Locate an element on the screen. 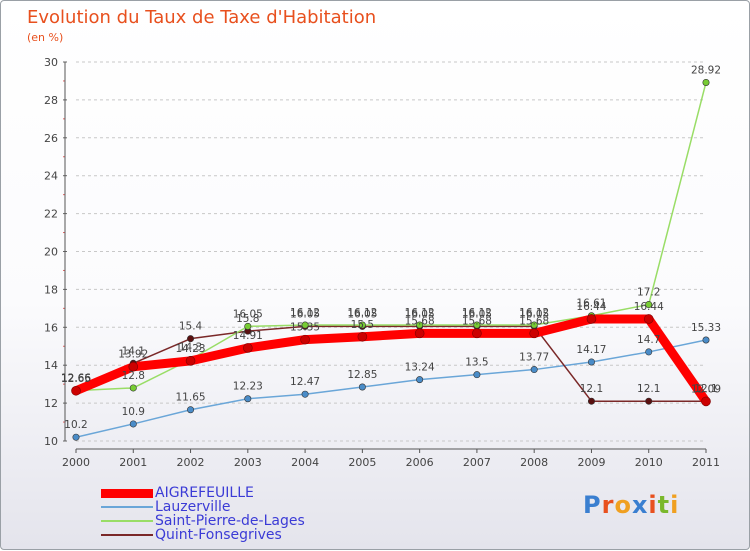  data-label: 15.5 is located at coordinates (362, 325).